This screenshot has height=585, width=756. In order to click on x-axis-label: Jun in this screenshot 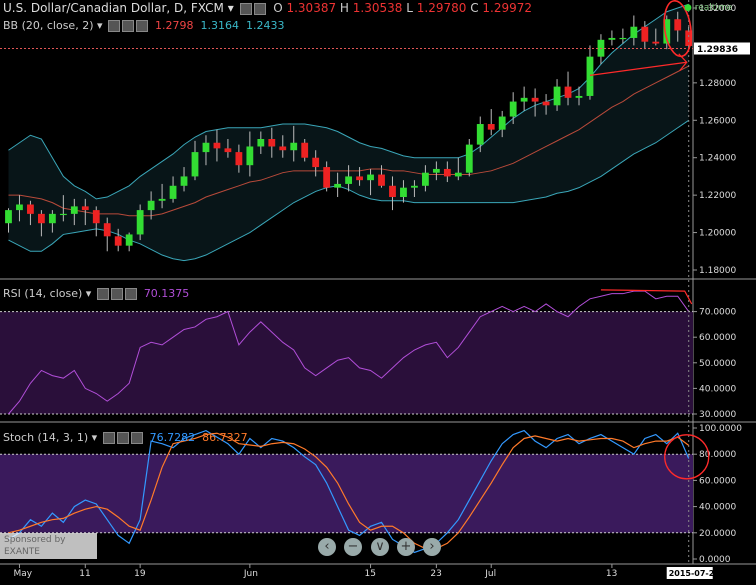, I will do `click(250, 574)`.